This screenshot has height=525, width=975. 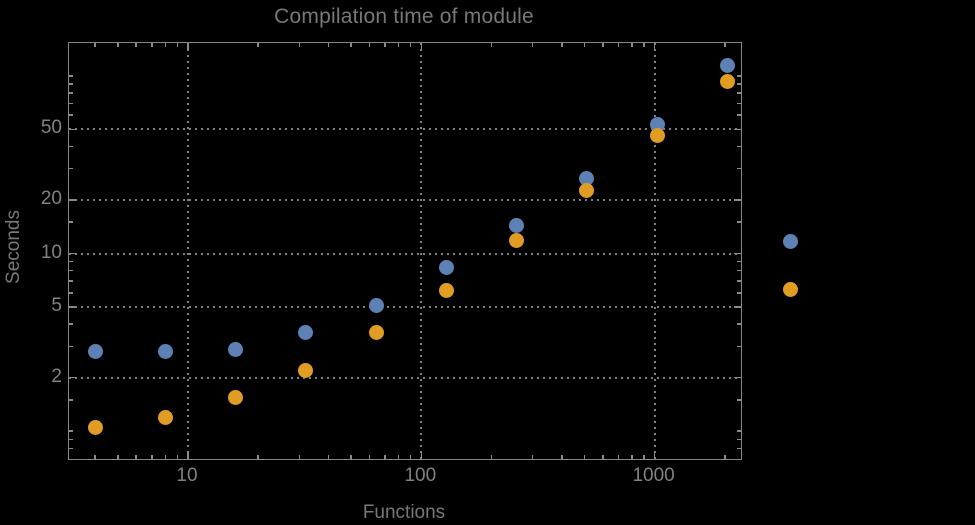 What do you see at coordinates (404, 16) in the screenshot?
I see `plot-title: Compilation time of module` at bounding box center [404, 16].